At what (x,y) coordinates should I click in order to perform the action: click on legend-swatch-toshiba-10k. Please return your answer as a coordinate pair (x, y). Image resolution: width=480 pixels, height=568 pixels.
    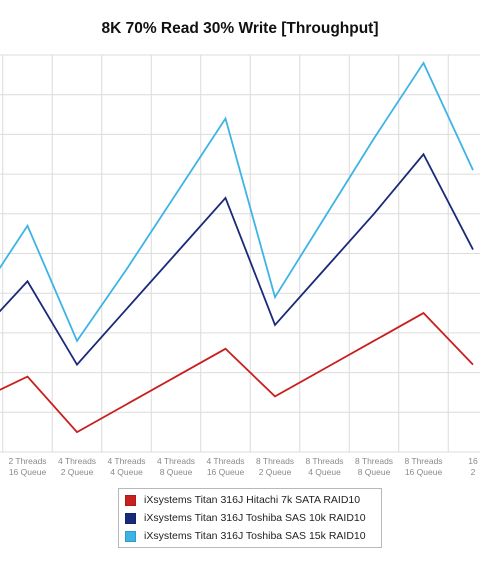
    Looking at the image, I should click on (130, 518).